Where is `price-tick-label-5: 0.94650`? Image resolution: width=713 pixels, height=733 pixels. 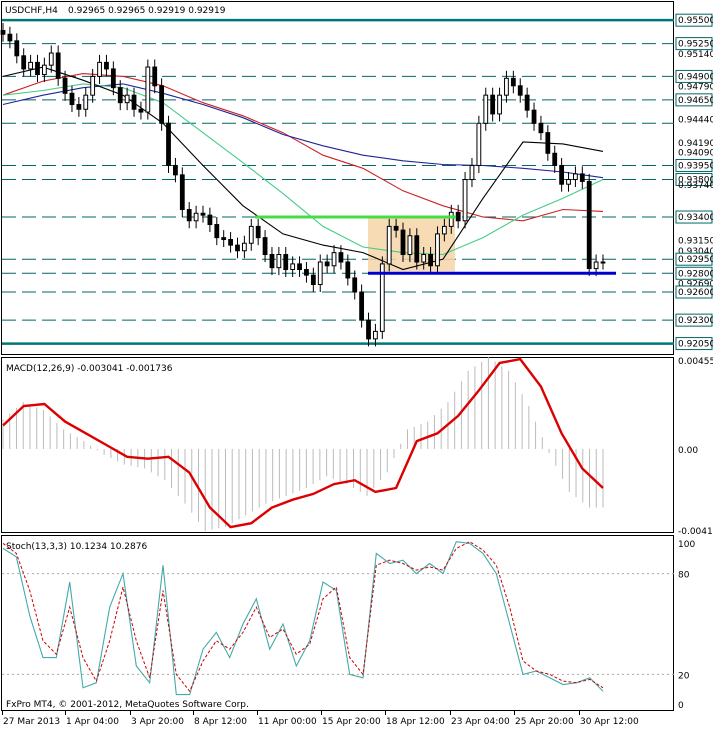 price-tick-label-5: 0.94650 is located at coordinates (695, 101).